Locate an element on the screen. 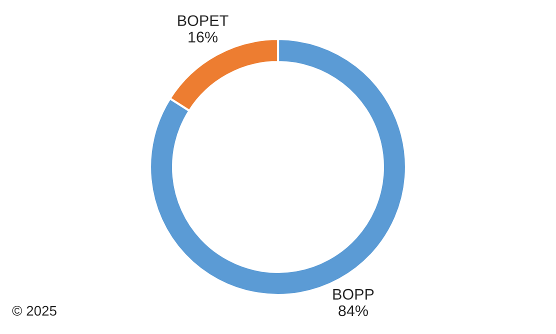 Image resolution: width=556 pixels, height=334 pixels. slice-label: BOPP is located at coordinates (353, 294).